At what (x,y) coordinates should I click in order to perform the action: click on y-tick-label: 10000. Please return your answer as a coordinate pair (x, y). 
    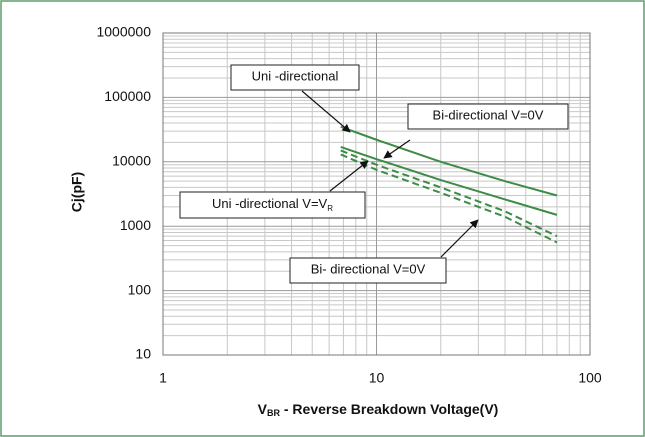
    Looking at the image, I should click on (131, 161).